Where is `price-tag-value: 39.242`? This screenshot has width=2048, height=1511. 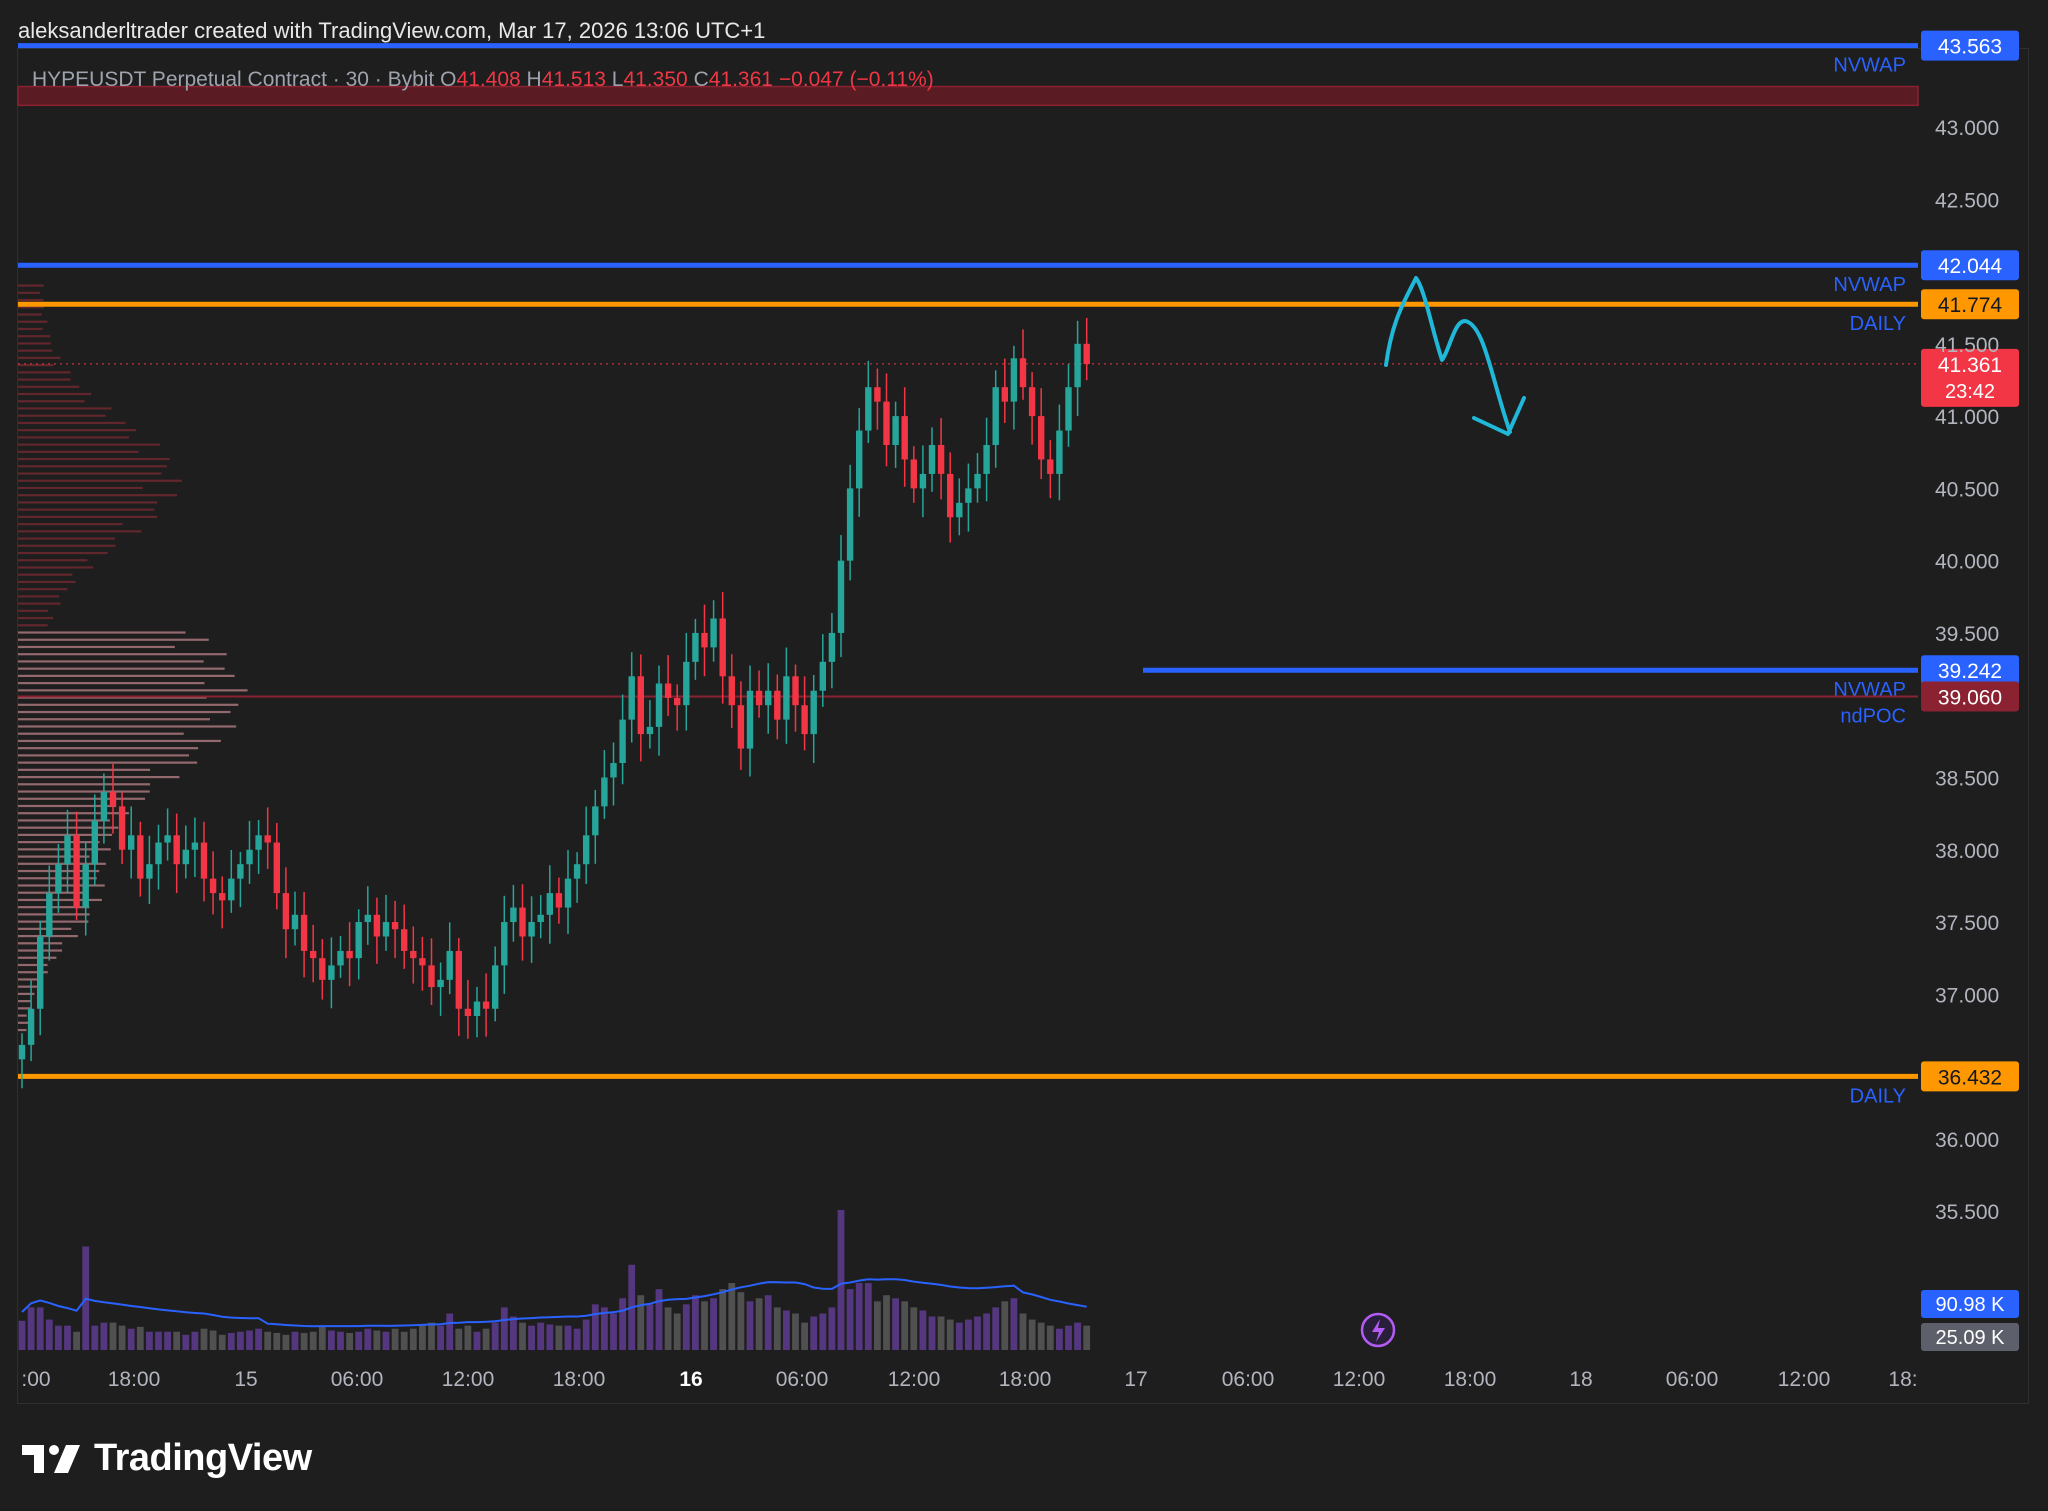 price-tag-value: 39.242 is located at coordinates (1970, 671).